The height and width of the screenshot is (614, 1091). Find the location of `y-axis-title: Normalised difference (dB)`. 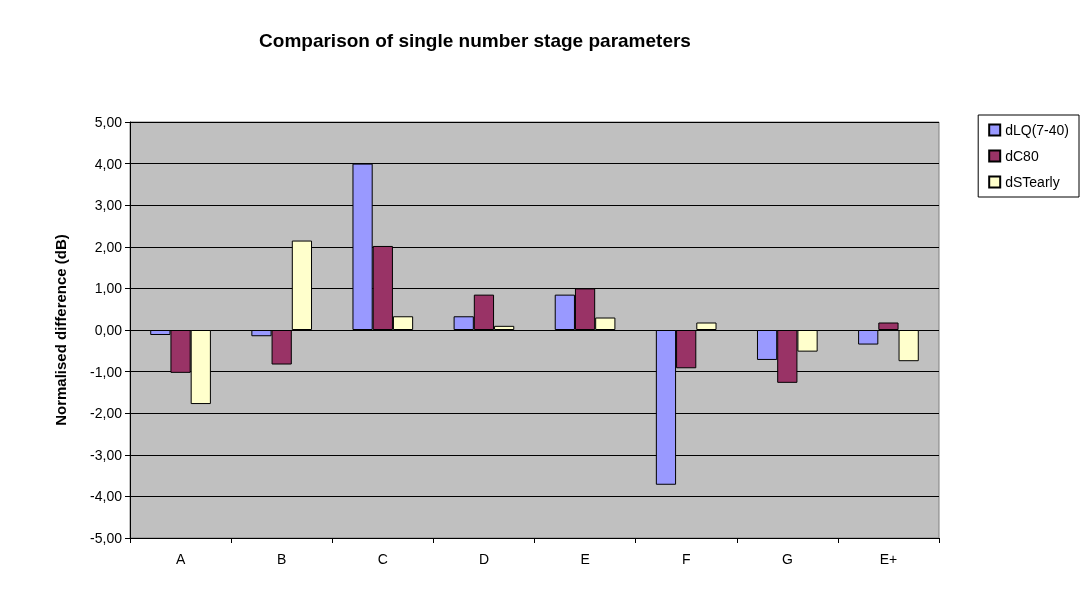

y-axis-title: Normalised difference (dB) is located at coordinates (60, 330).